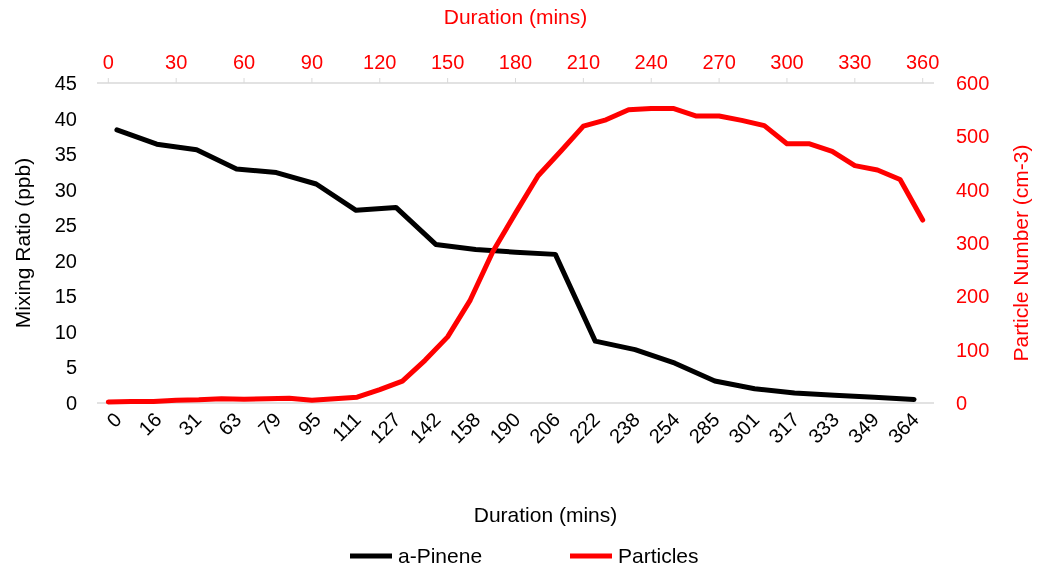  Describe the element at coordinates (583, 62) in the screenshot. I see `x-tick-label: 210` at that location.